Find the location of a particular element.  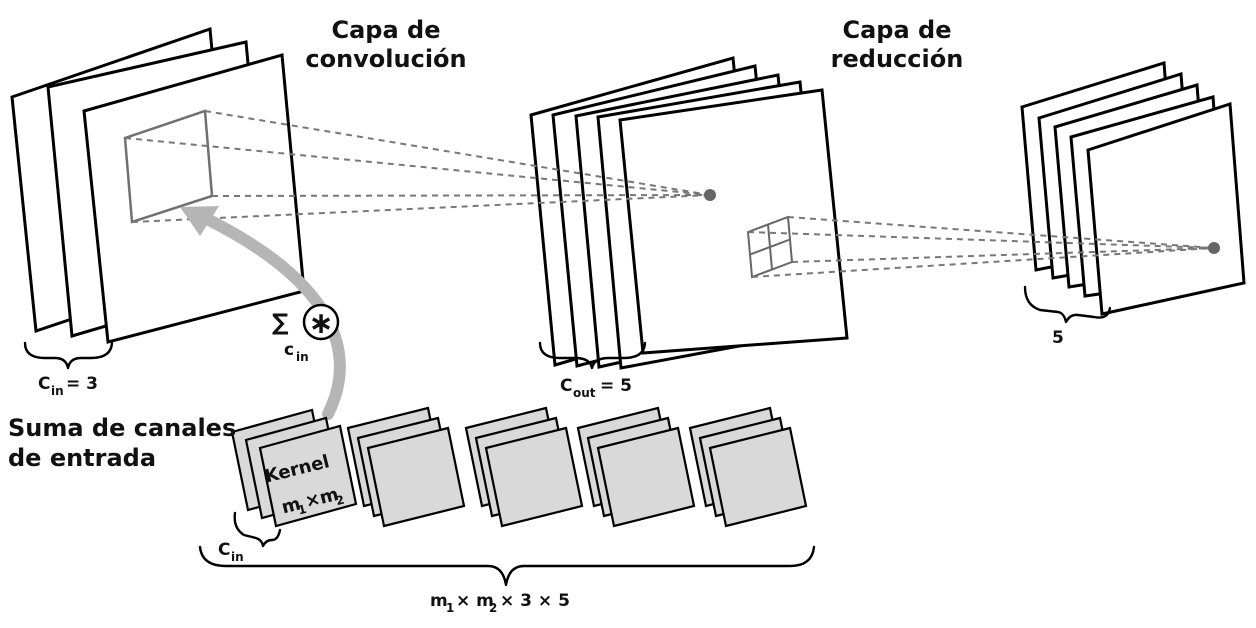

brace-pool is located at coordinates (1067, 304).